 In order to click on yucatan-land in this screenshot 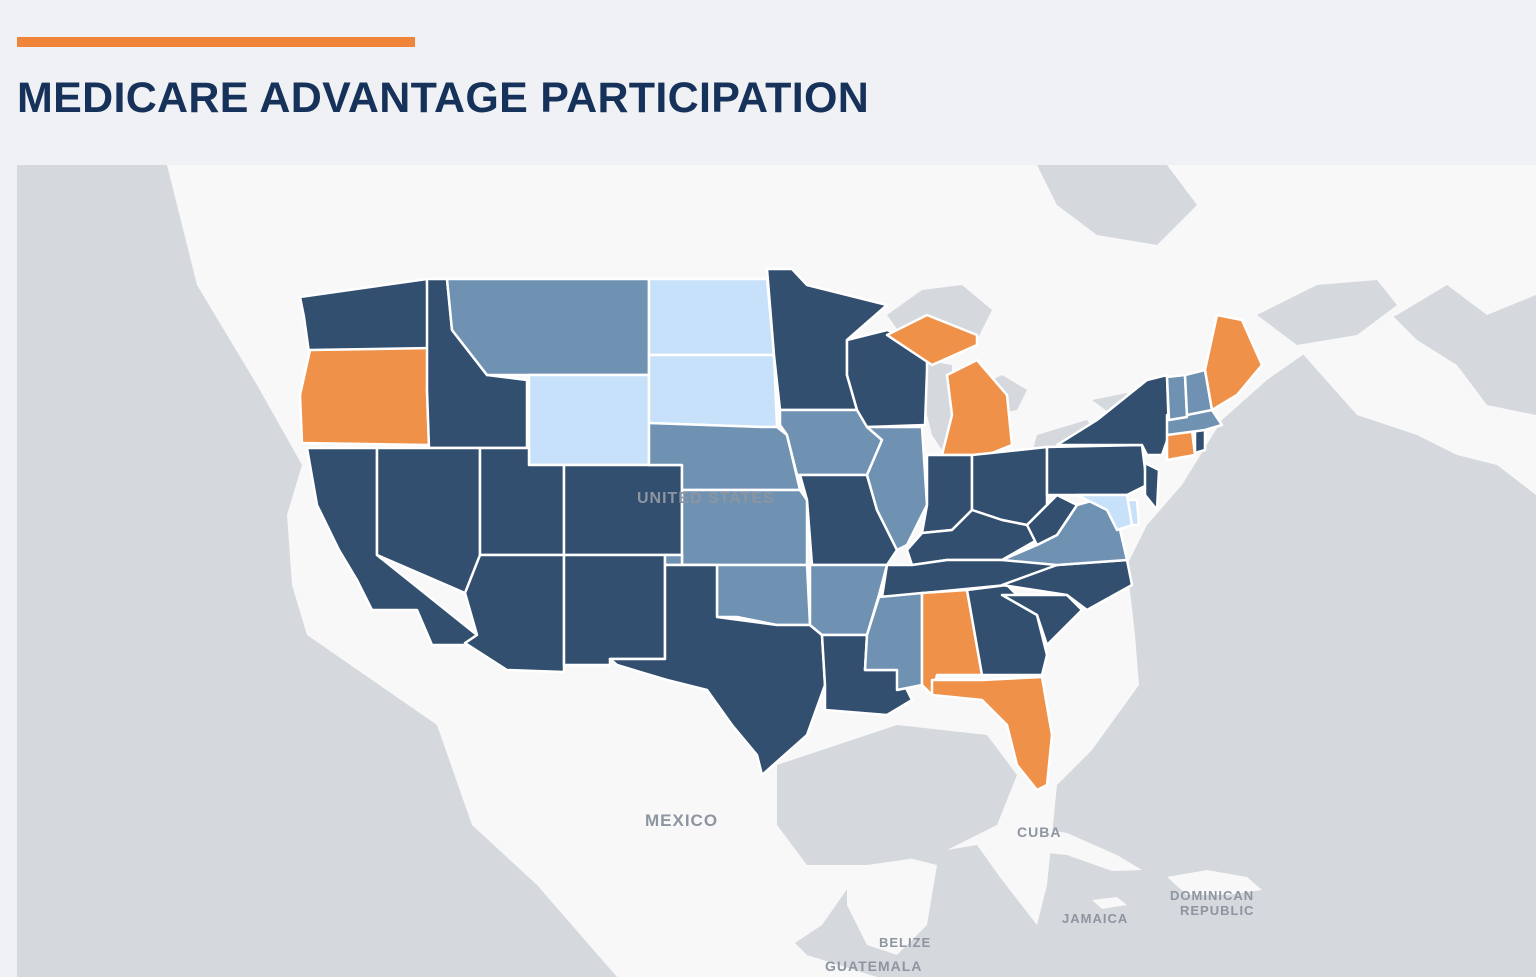, I will do `click(892, 905)`.